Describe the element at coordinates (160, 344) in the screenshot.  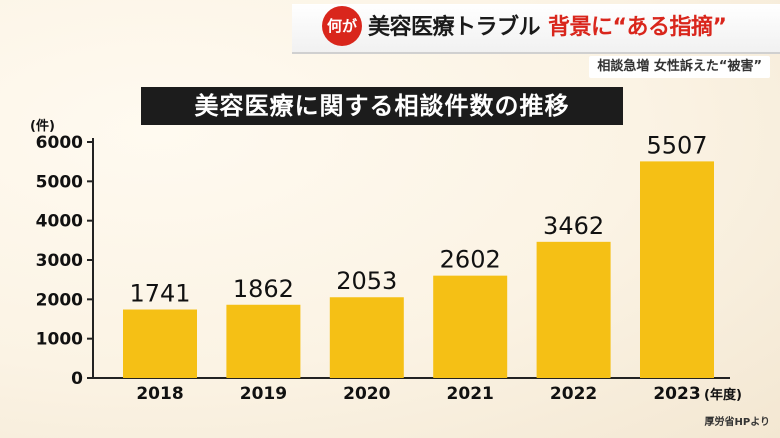
I see `bar-2018` at that location.